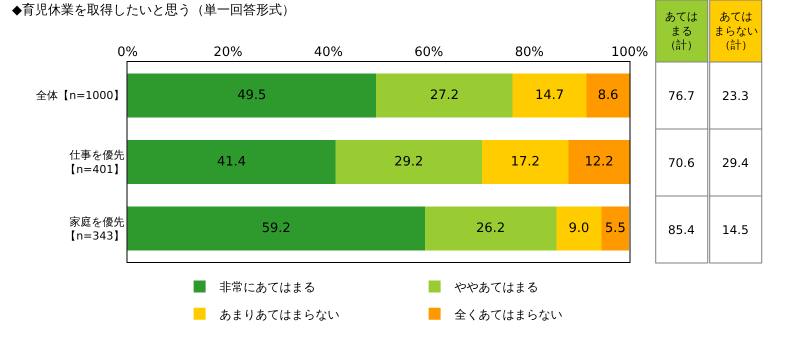 Image resolution: width=800 pixels, height=340 pixels. I want to click on data-label: 29.2, so click(409, 162).